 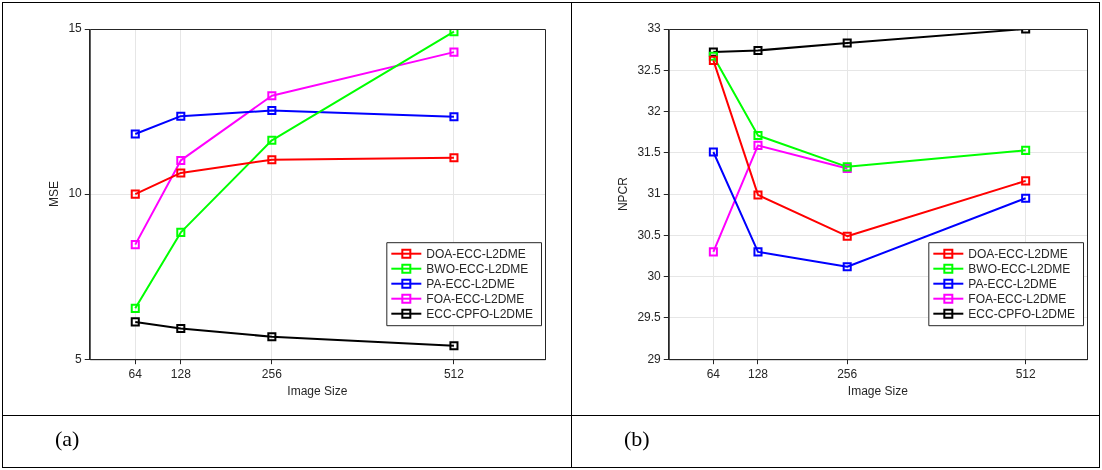 I want to click on y-tick-label: 33, so click(x=654, y=28).